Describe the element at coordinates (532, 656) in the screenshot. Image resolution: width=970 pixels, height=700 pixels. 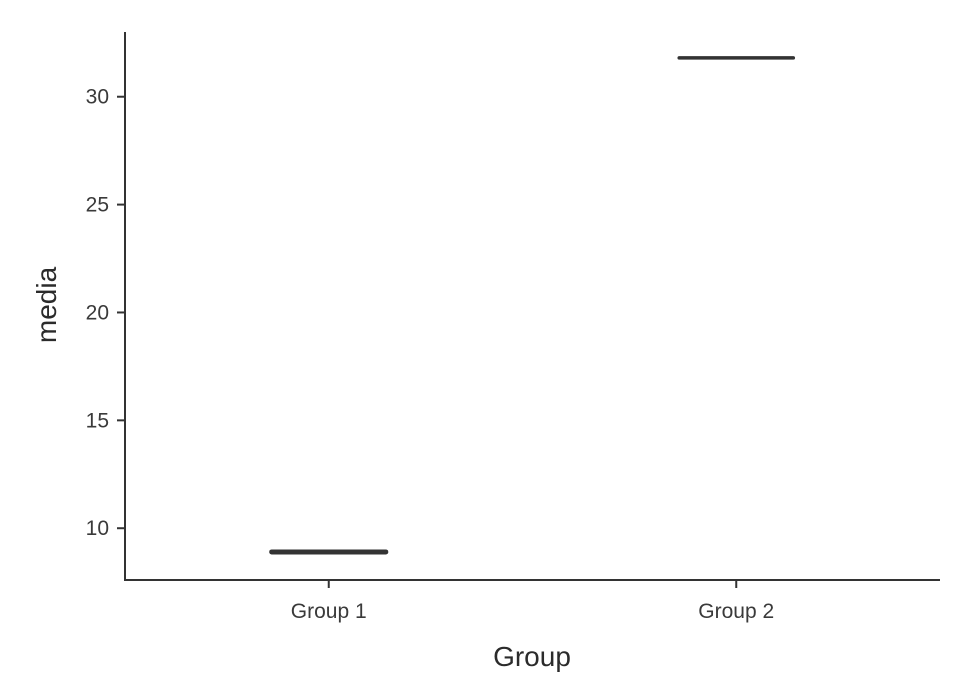
I see `x-axis-title: Group` at that location.